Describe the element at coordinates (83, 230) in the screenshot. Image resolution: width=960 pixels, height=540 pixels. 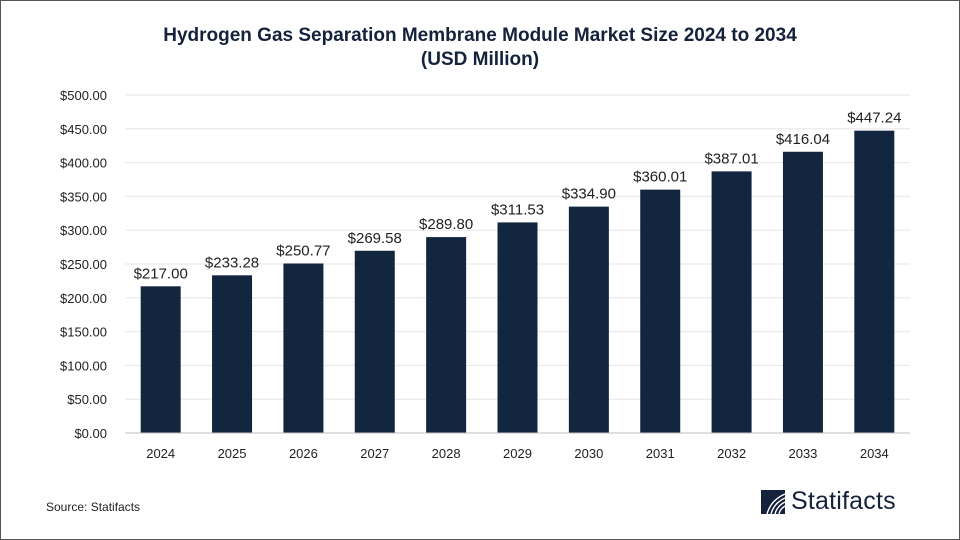
I see `y-tick-label: $300.00` at that location.